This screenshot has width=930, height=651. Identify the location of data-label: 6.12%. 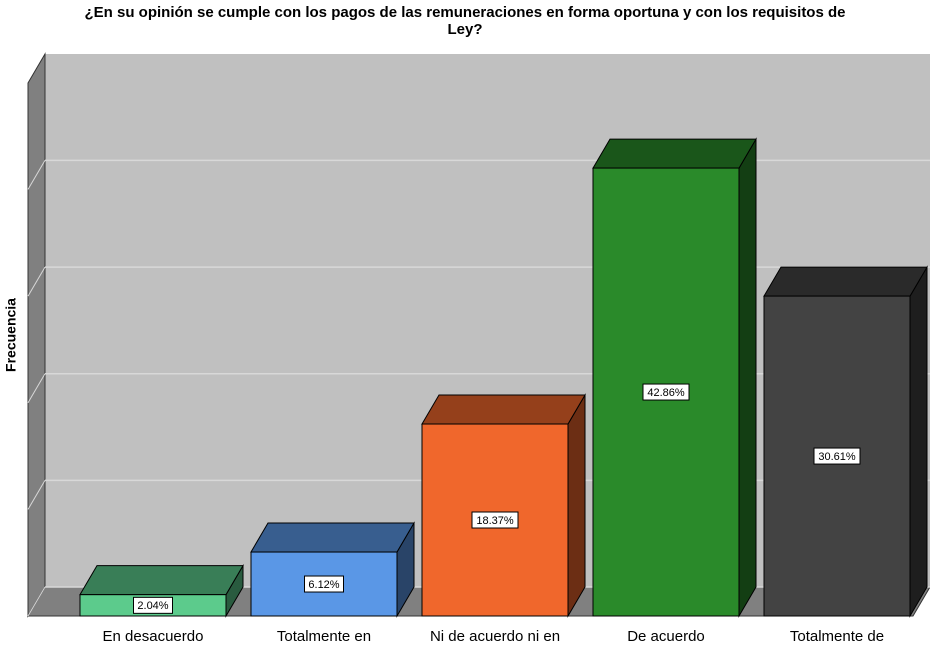
(323, 585).